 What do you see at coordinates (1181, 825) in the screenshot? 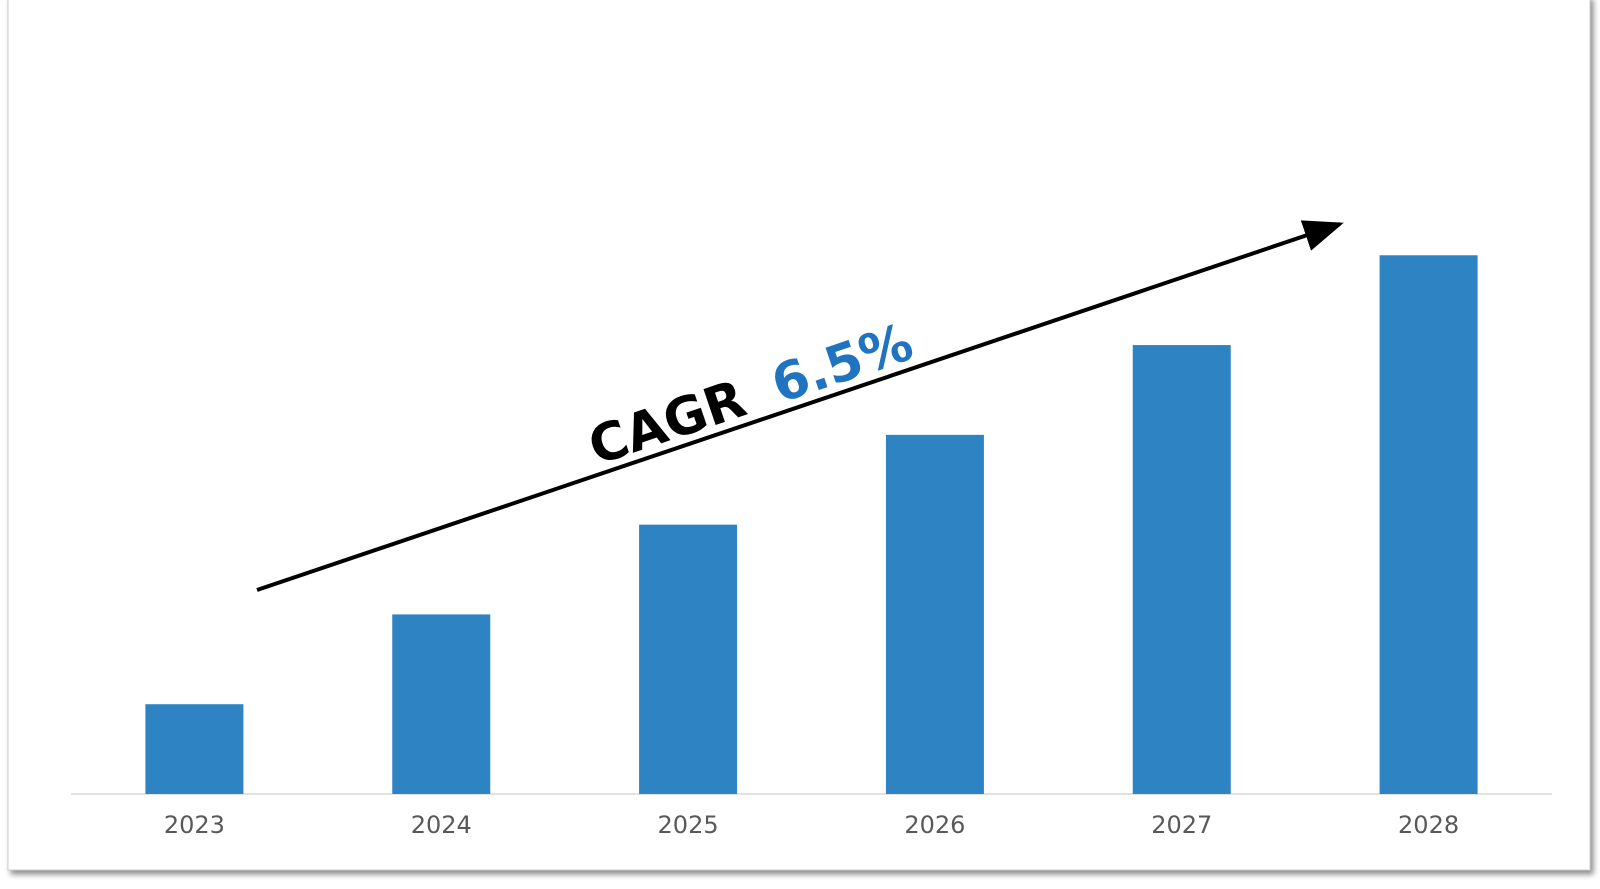
I see `x-tick-label: 2027` at bounding box center [1181, 825].